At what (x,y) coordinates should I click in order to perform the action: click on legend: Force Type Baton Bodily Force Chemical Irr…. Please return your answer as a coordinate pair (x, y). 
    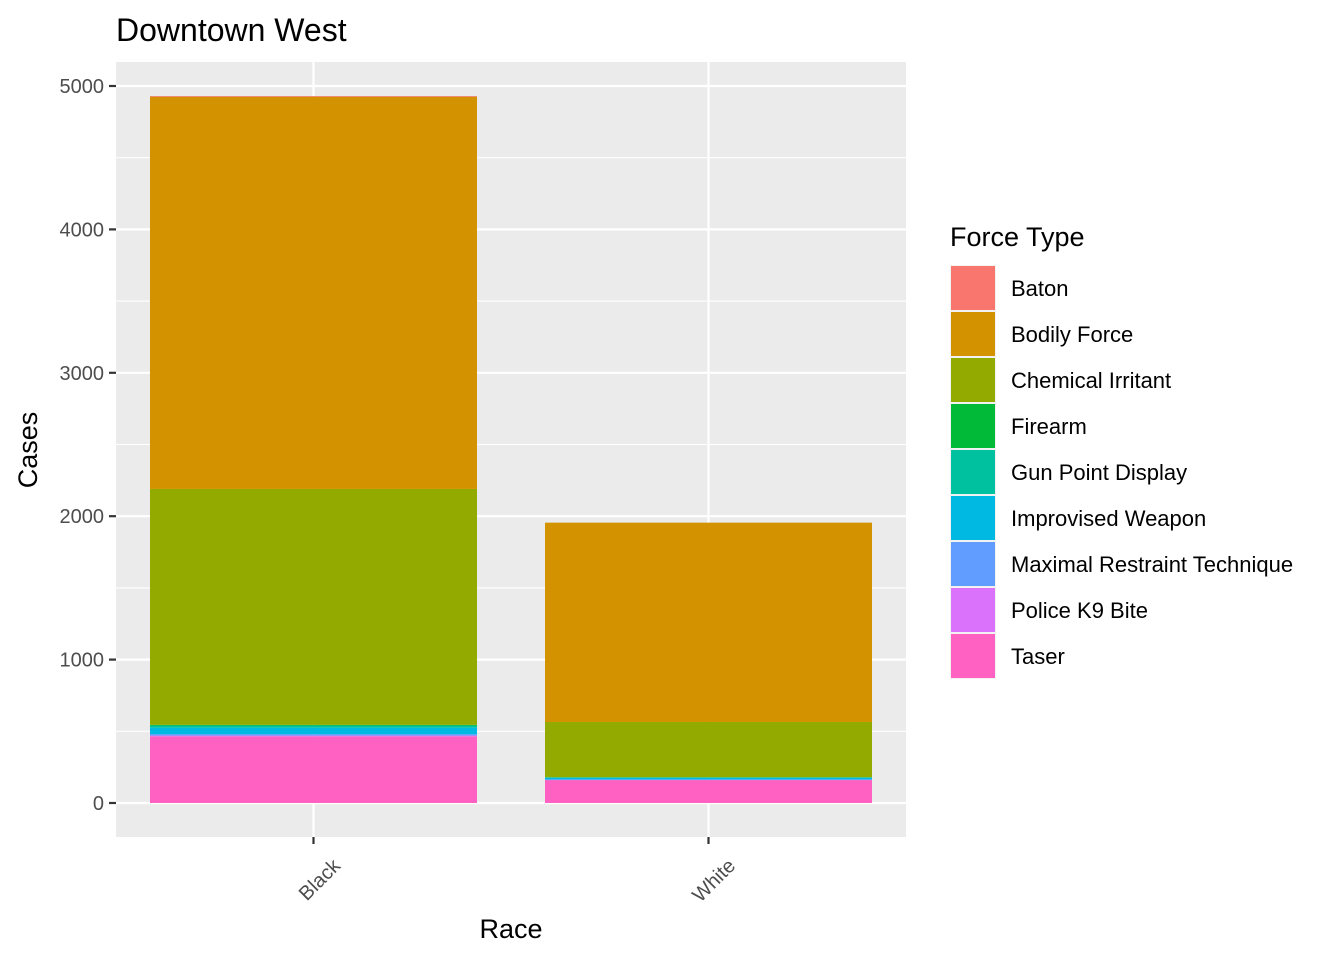
    Looking at the image, I should click on (1121, 450).